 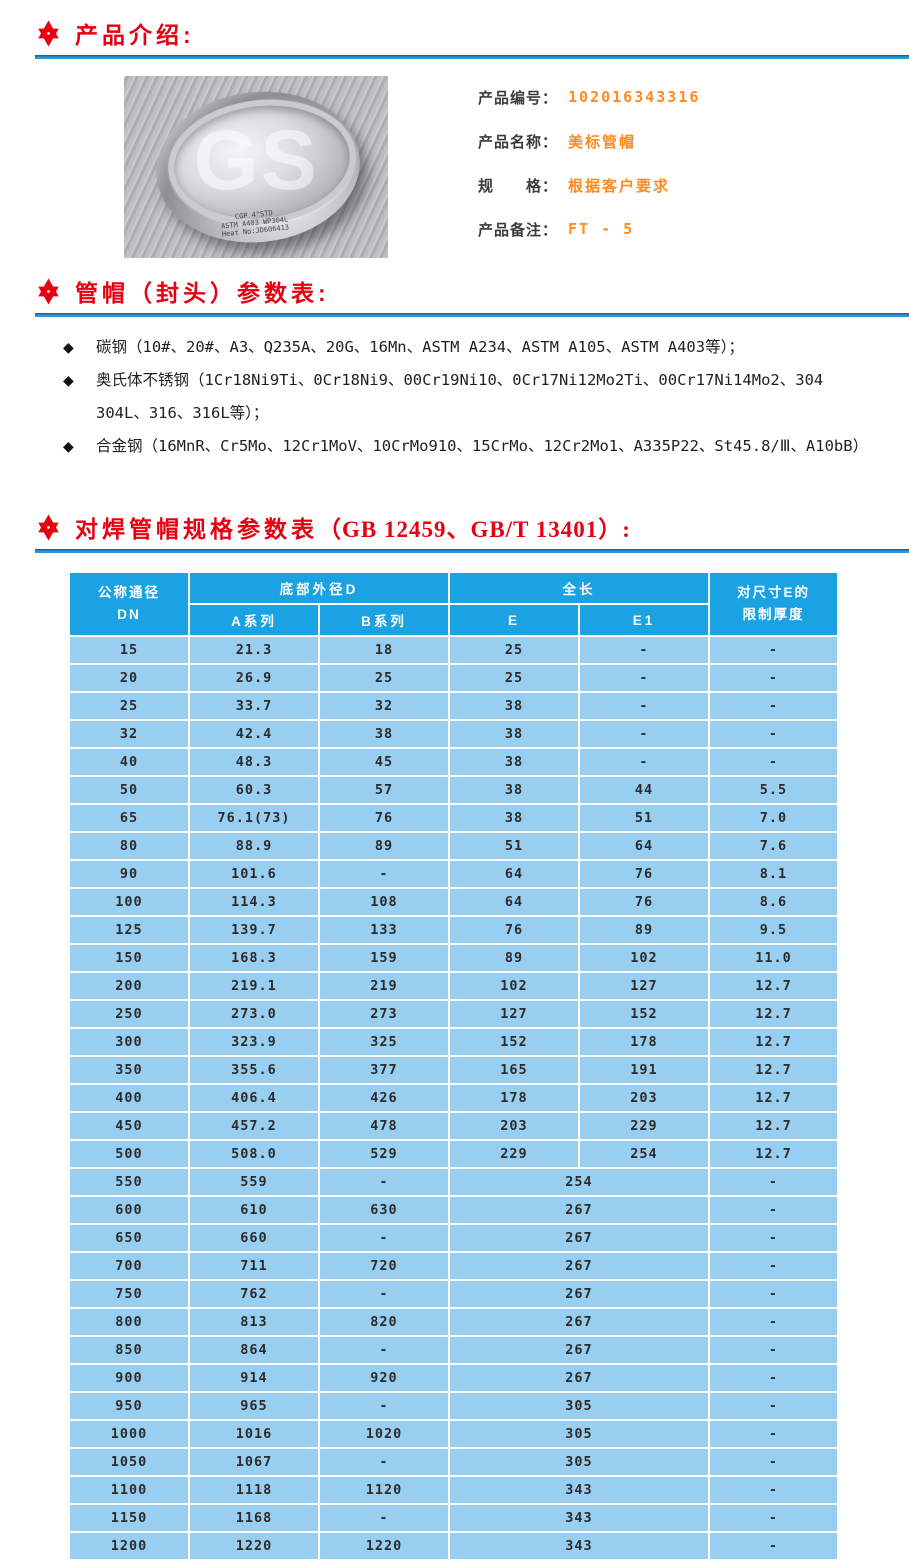 What do you see at coordinates (319, 588) in the screenshot?
I see `header-group-outer-diameter: 底部外径D` at bounding box center [319, 588].